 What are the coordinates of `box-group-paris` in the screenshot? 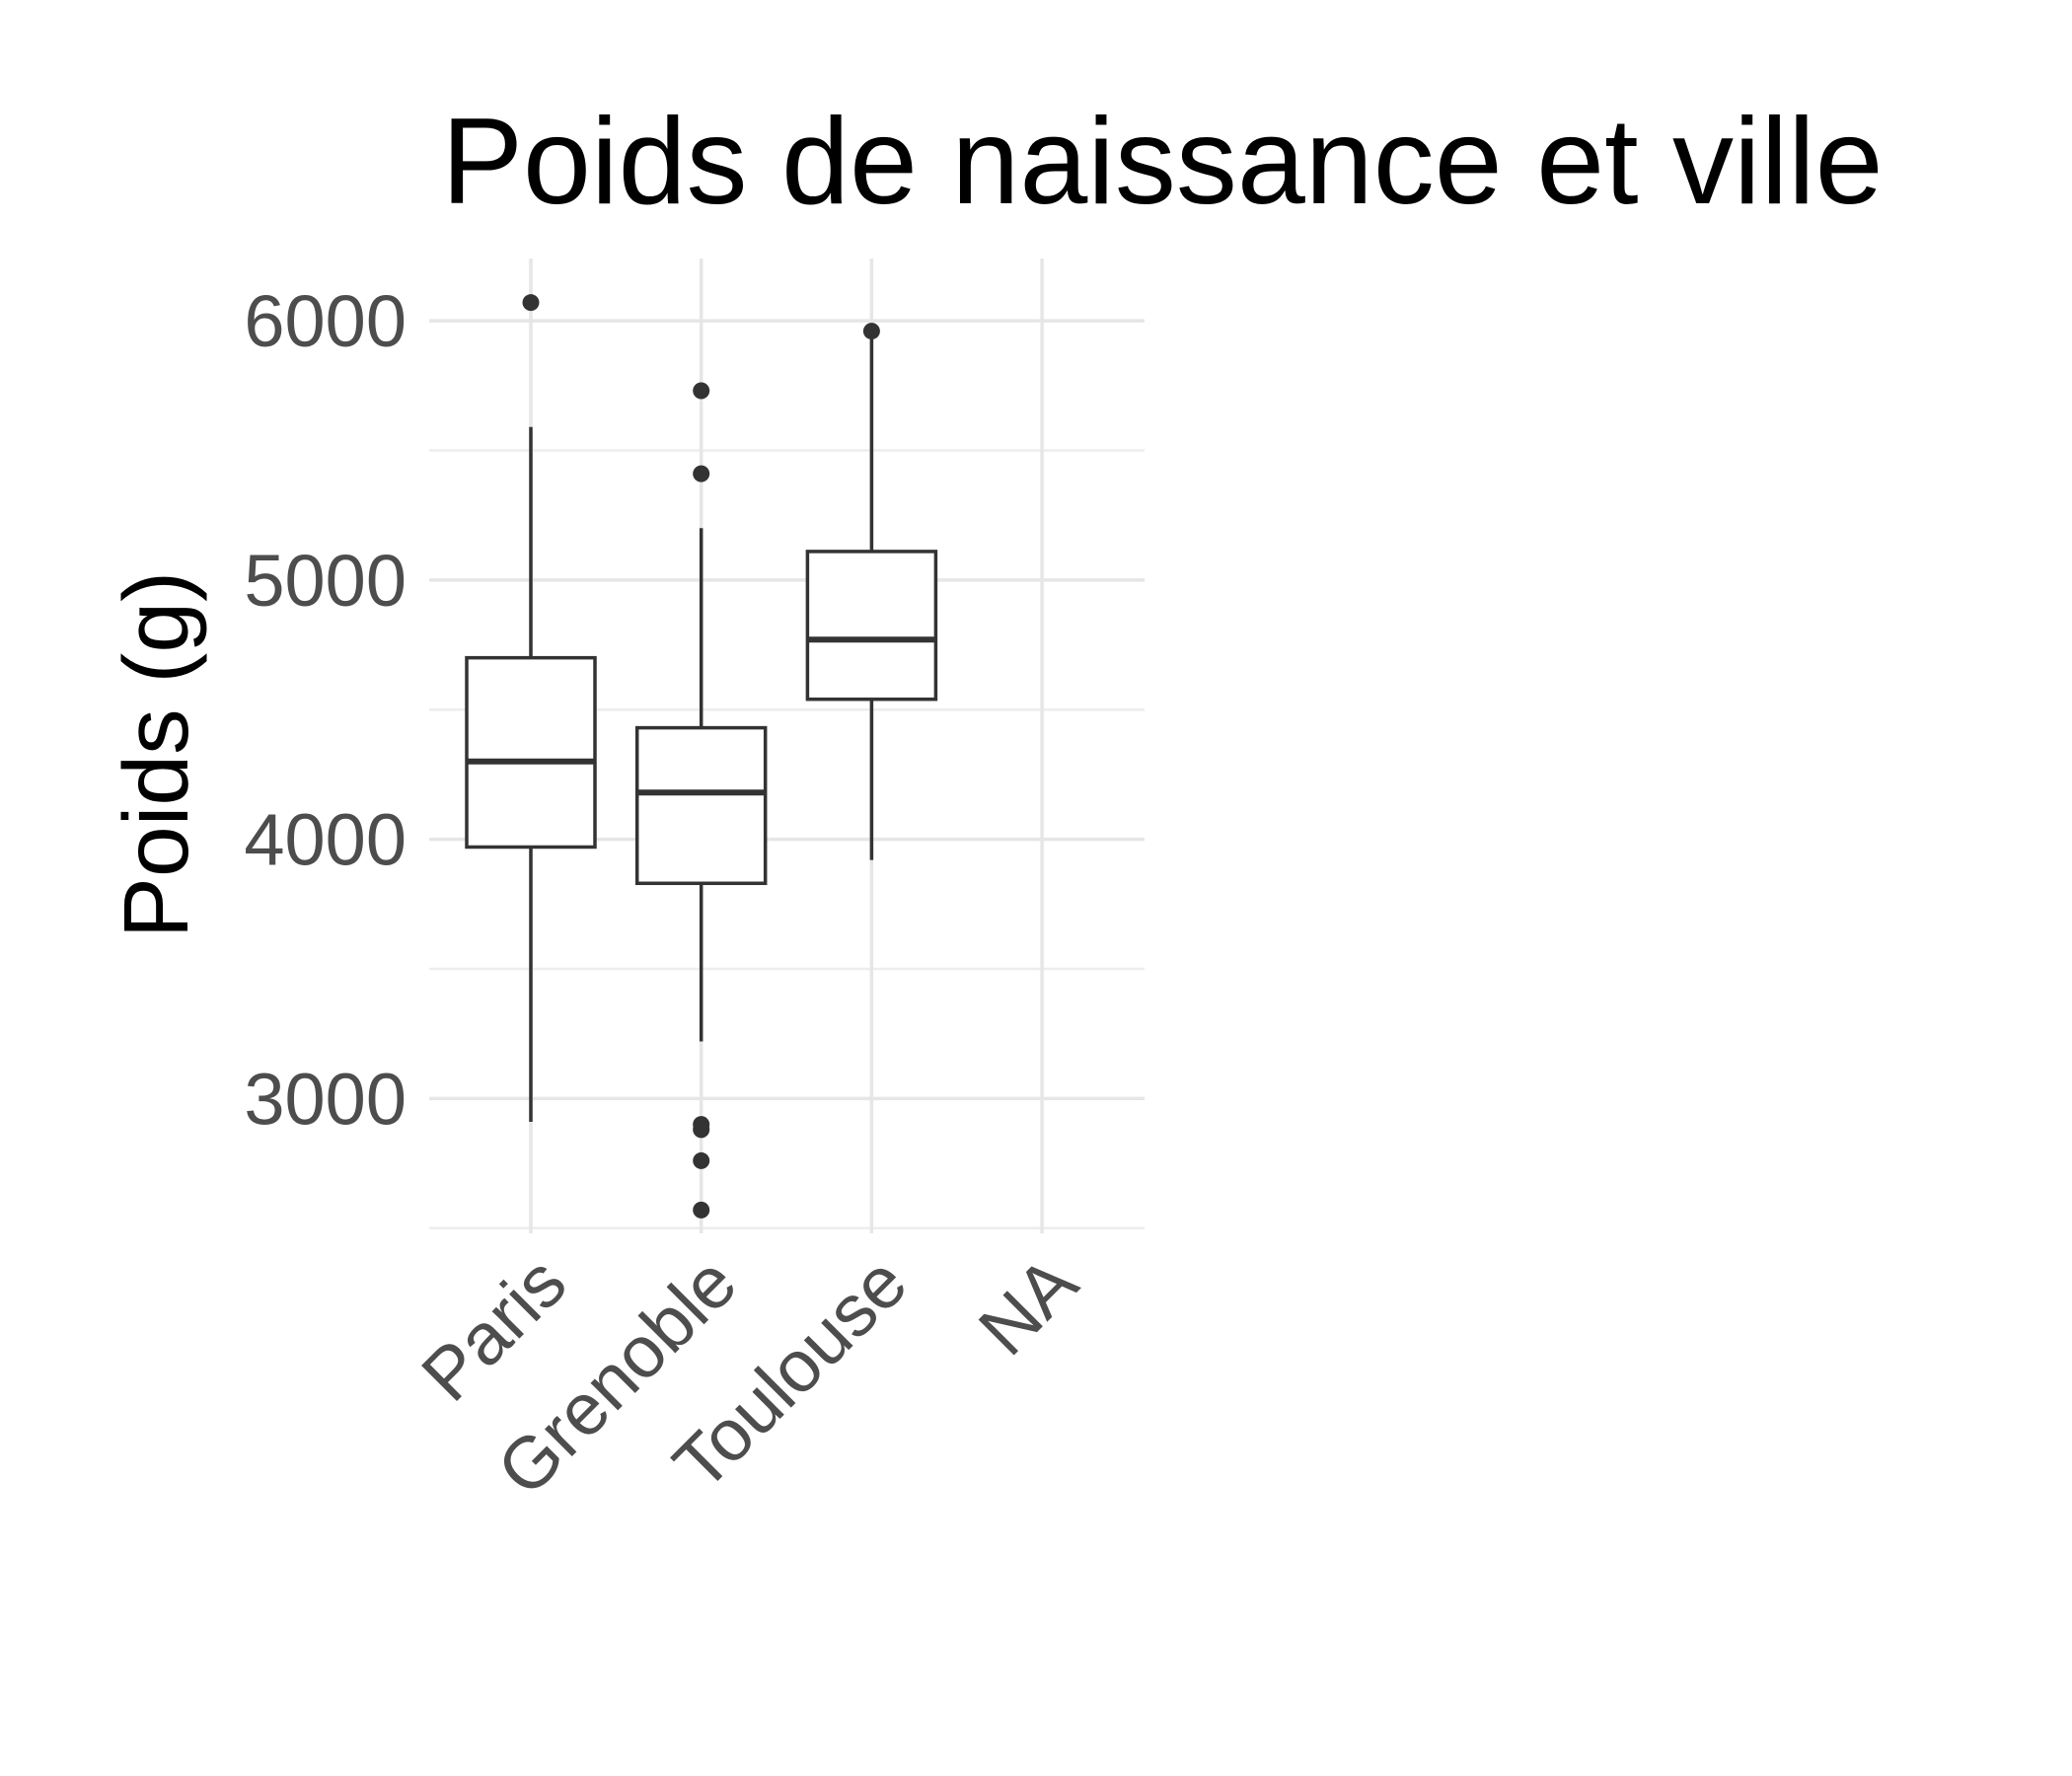 It's located at (531, 709).